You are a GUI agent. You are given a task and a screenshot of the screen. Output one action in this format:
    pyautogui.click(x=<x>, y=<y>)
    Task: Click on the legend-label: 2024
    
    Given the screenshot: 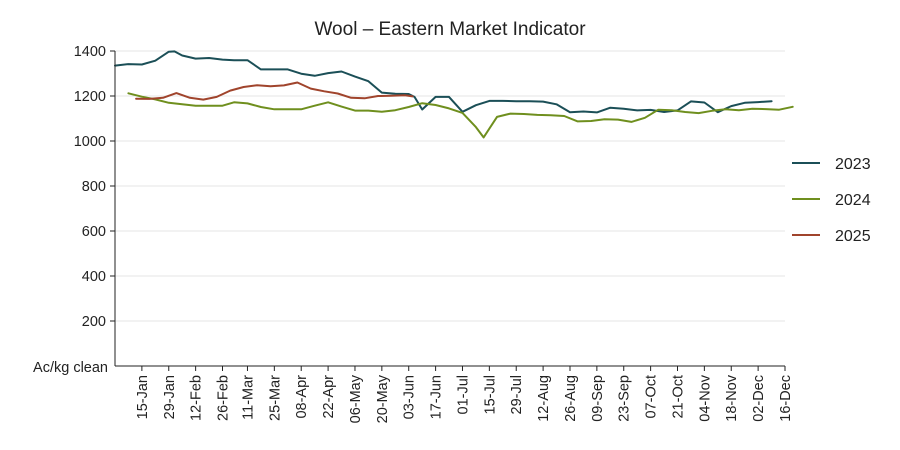 What is the action you would take?
    pyautogui.click(x=853, y=200)
    